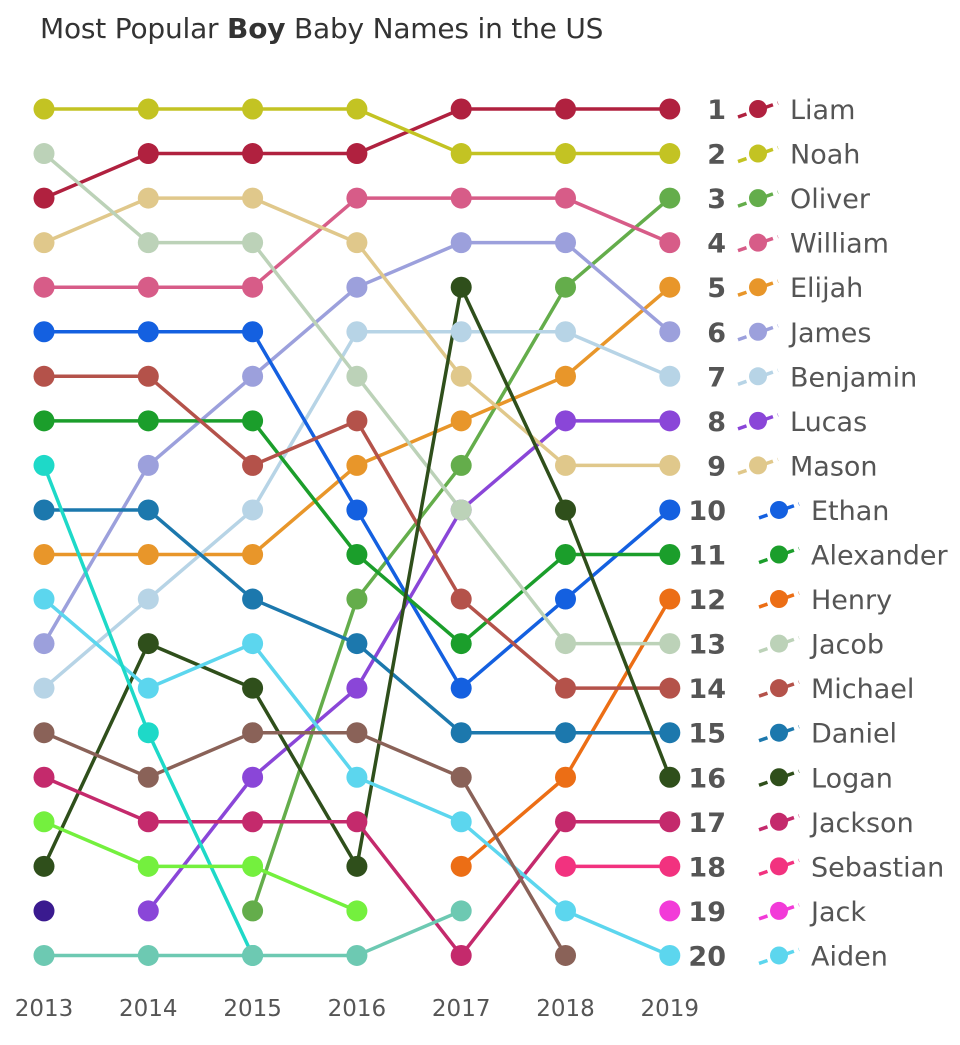  Describe the element at coordinates (44, 332) in the screenshot. I see `point-ethan-2013` at that location.